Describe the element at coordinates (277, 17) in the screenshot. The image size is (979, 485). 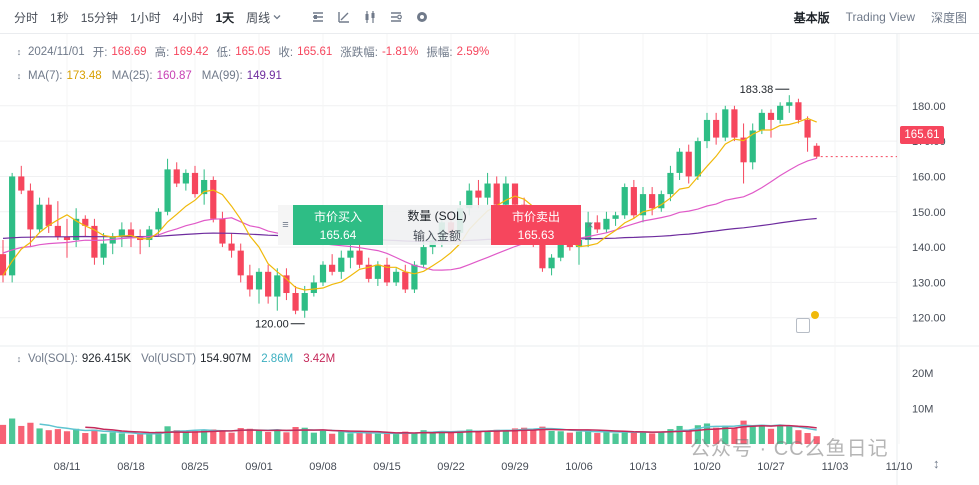
I see `chevron-down-icon` at that location.